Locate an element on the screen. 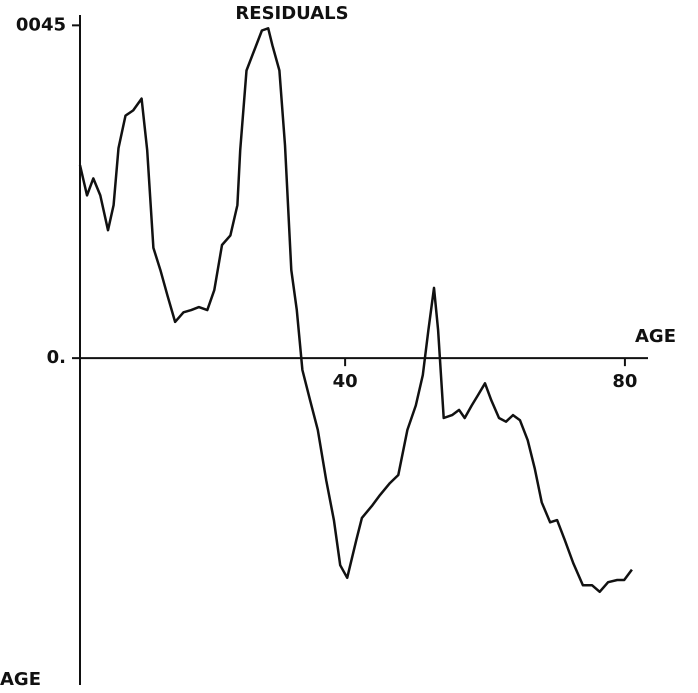 The image size is (698, 693). x-tick-label: 40 is located at coordinates (345, 381).